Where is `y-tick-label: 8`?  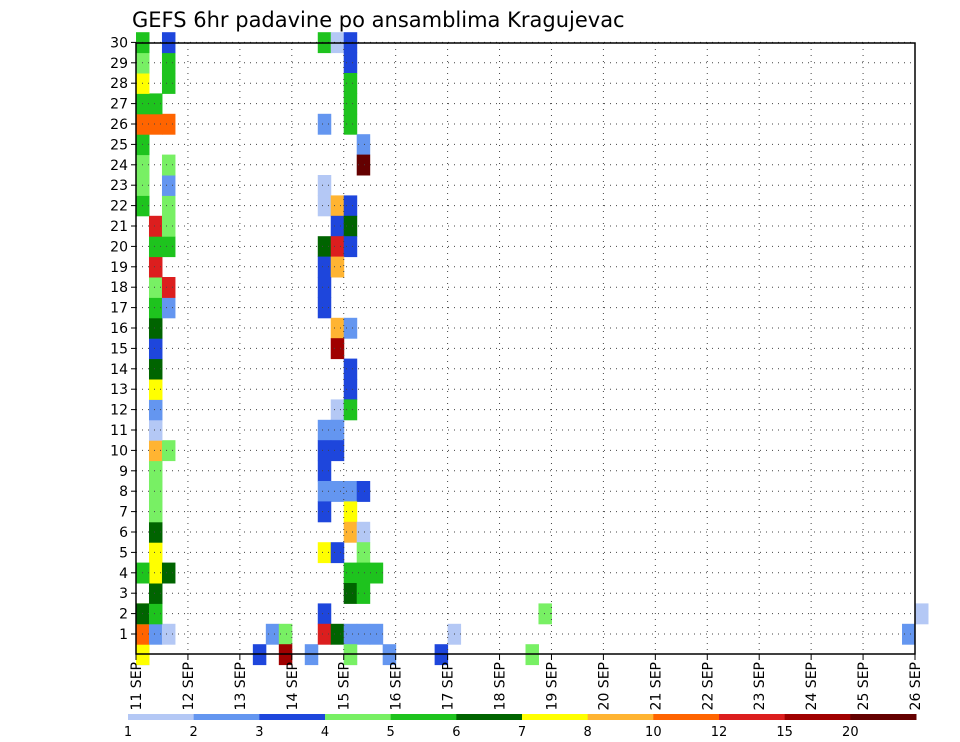 y-tick-label: 8 is located at coordinates (123, 492).